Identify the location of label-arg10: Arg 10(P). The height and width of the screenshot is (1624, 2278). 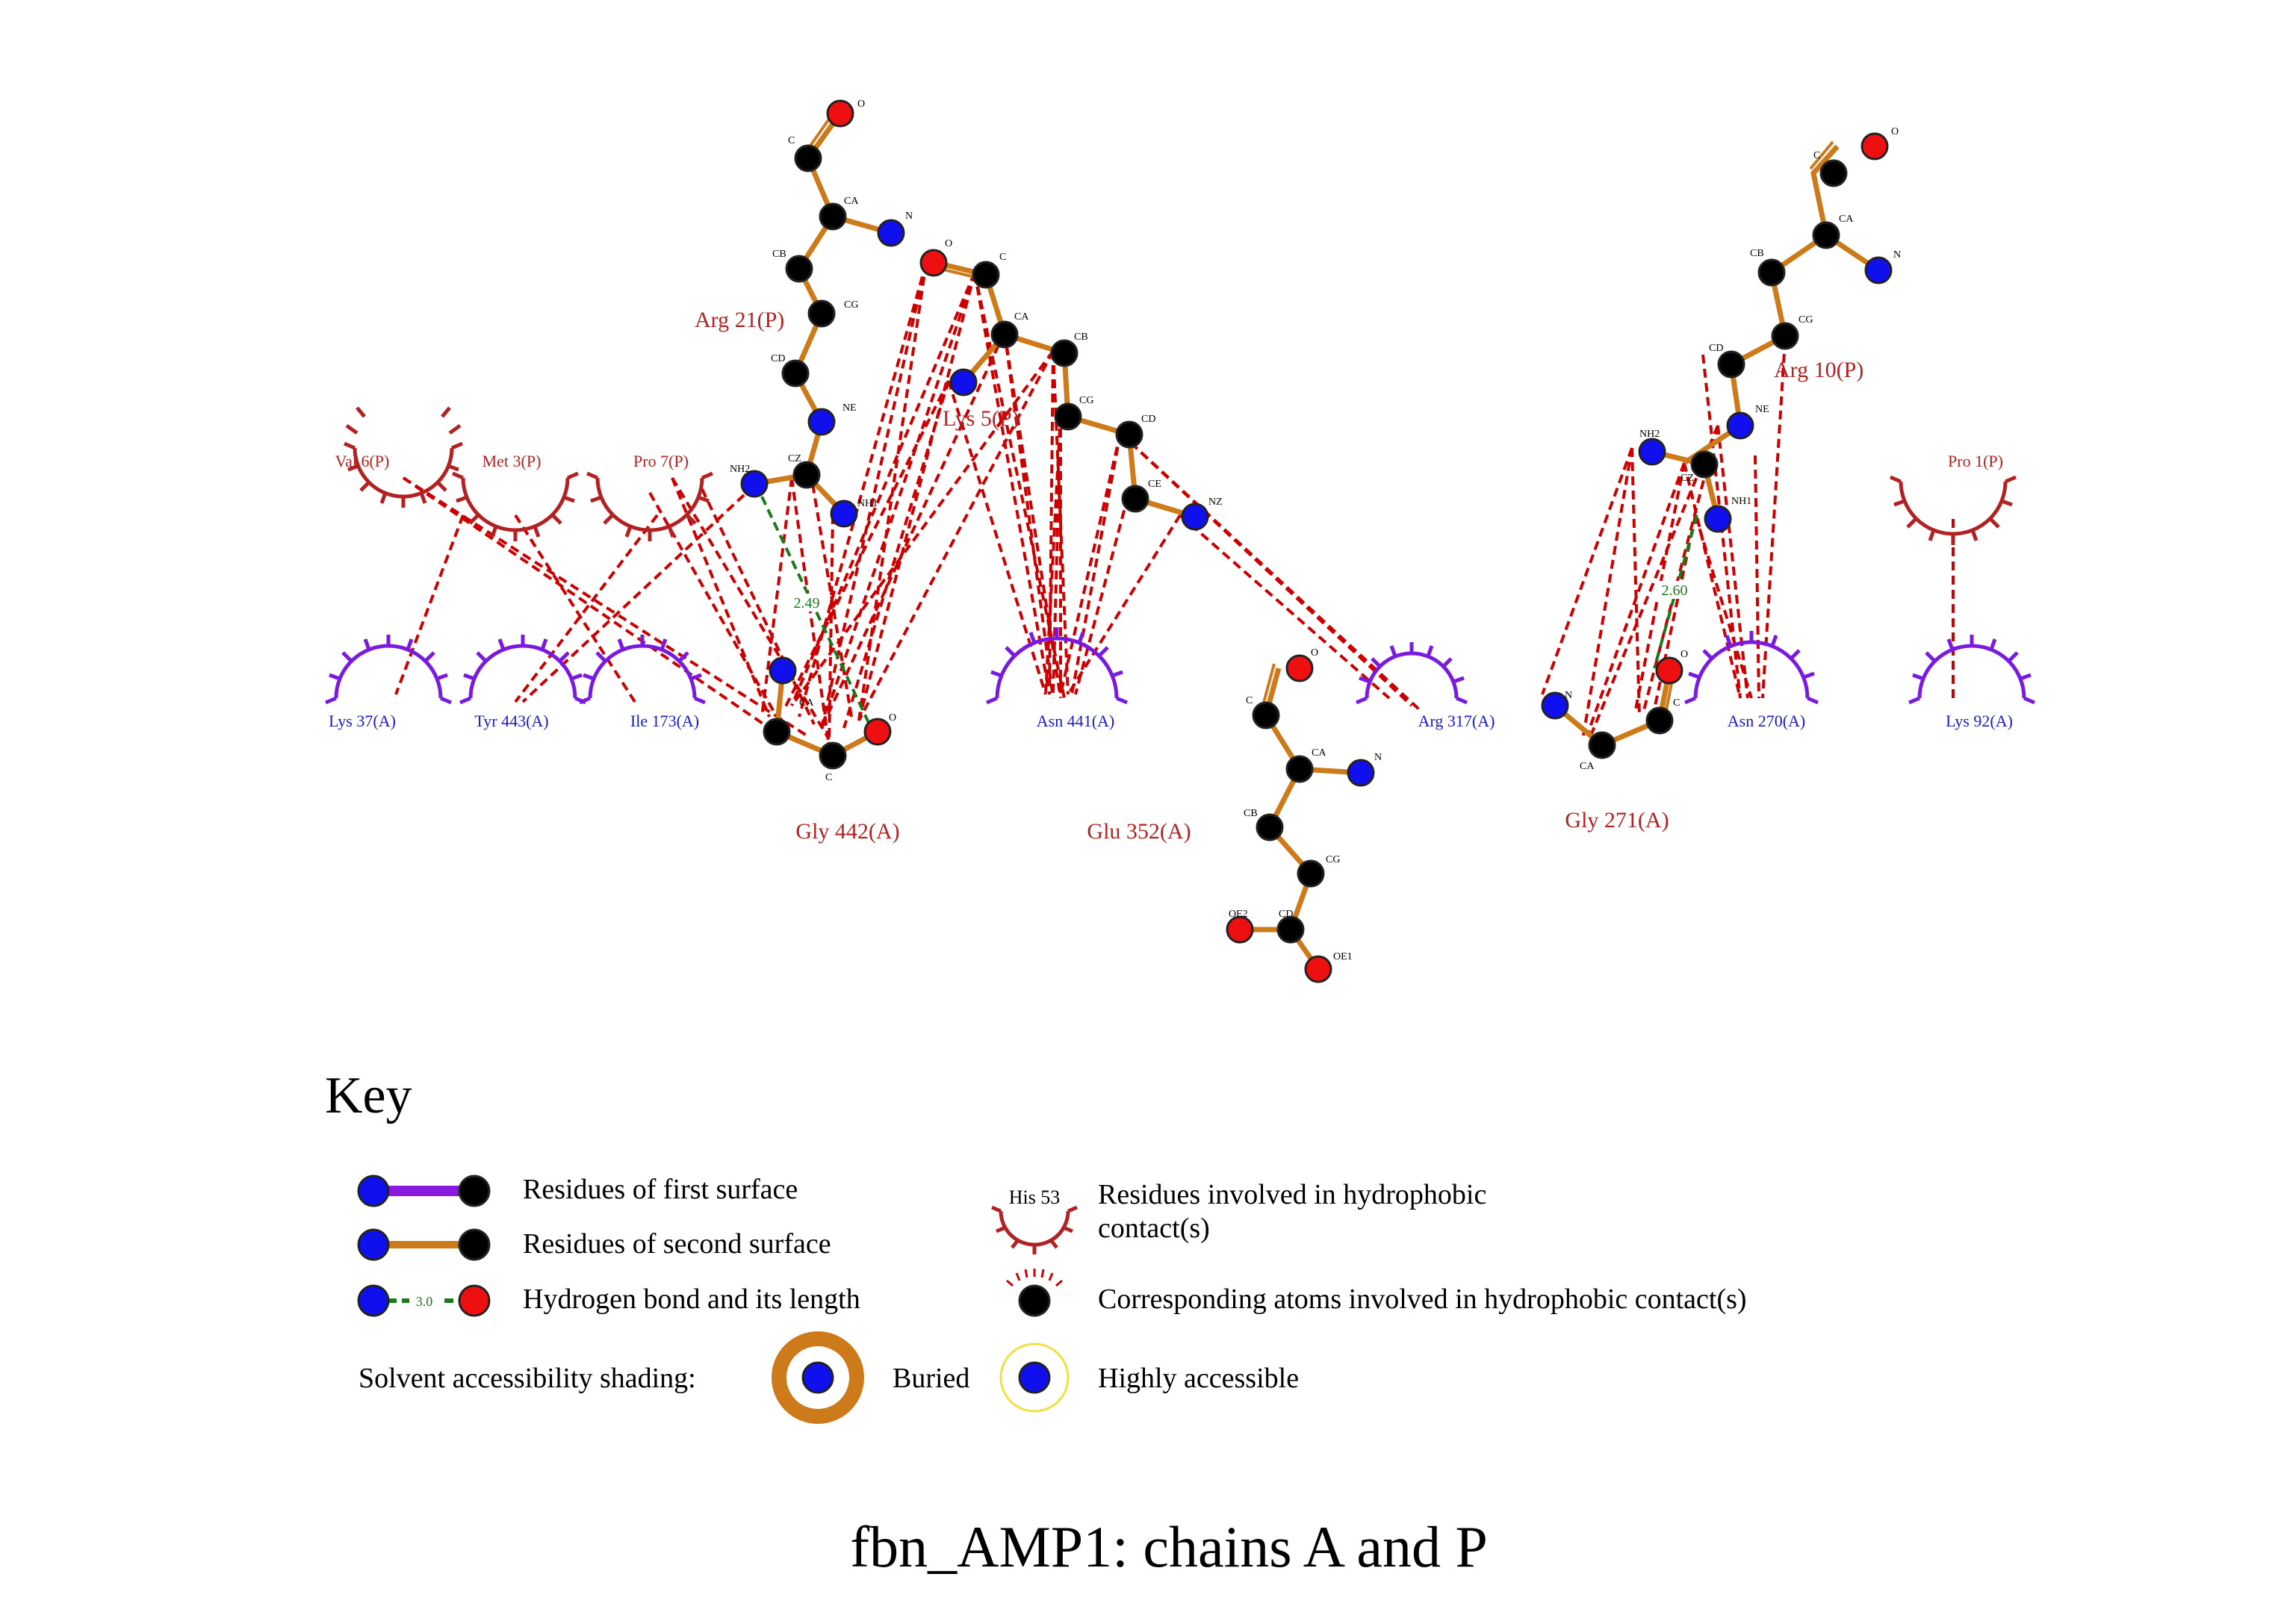
(1818, 370).